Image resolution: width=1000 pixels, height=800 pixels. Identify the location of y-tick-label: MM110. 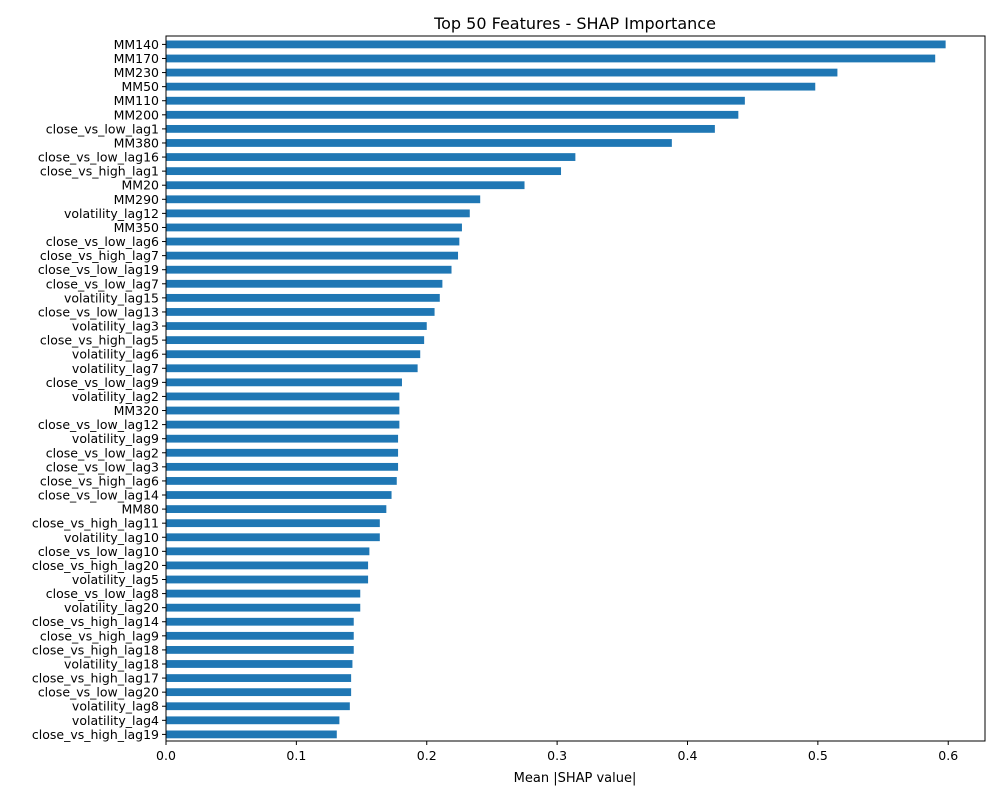
(136, 100).